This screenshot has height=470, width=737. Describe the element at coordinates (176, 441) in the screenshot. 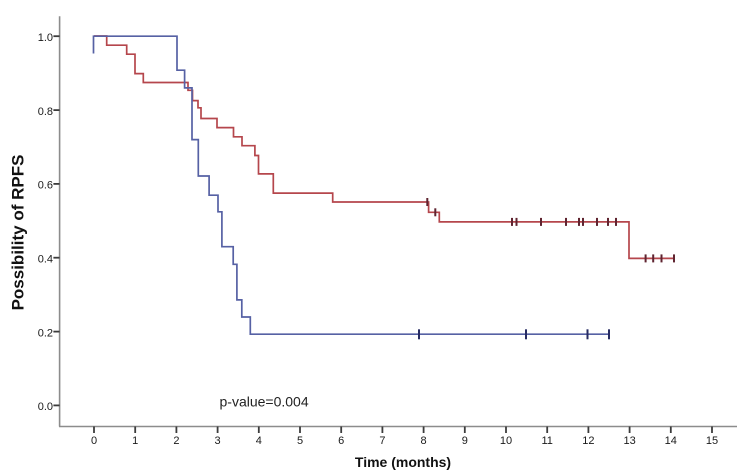

I see `svg-text: 2` at that location.